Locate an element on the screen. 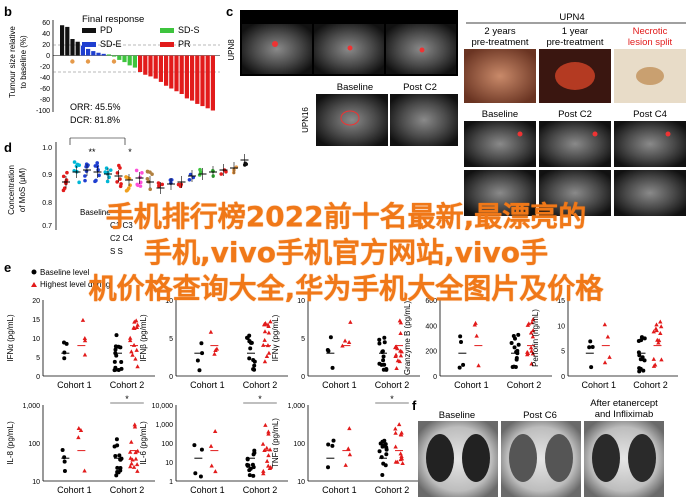 Image resolution: width=692 pixels, height=501 pixels. ytick: 1.0 is located at coordinates (47, 148).